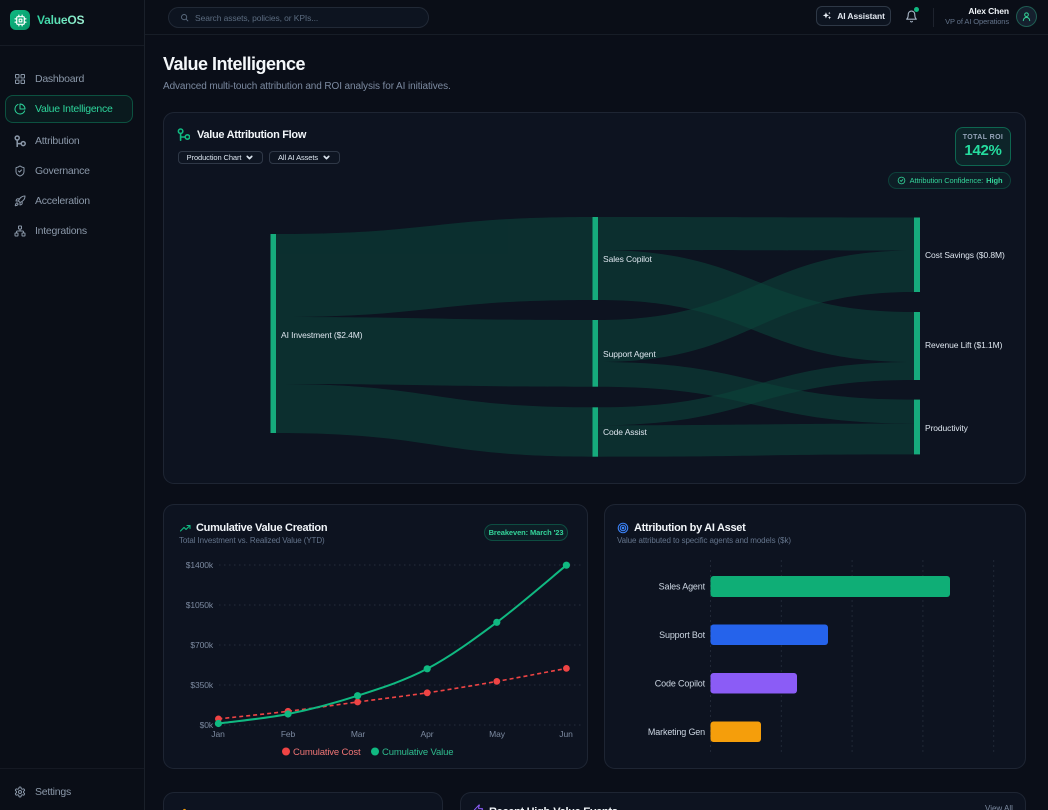 The height and width of the screenshot is (810, 1048). Describe the element at coordinates (680, 684) in the screenshot. I see `svg-text: Code Copilot` at that location.